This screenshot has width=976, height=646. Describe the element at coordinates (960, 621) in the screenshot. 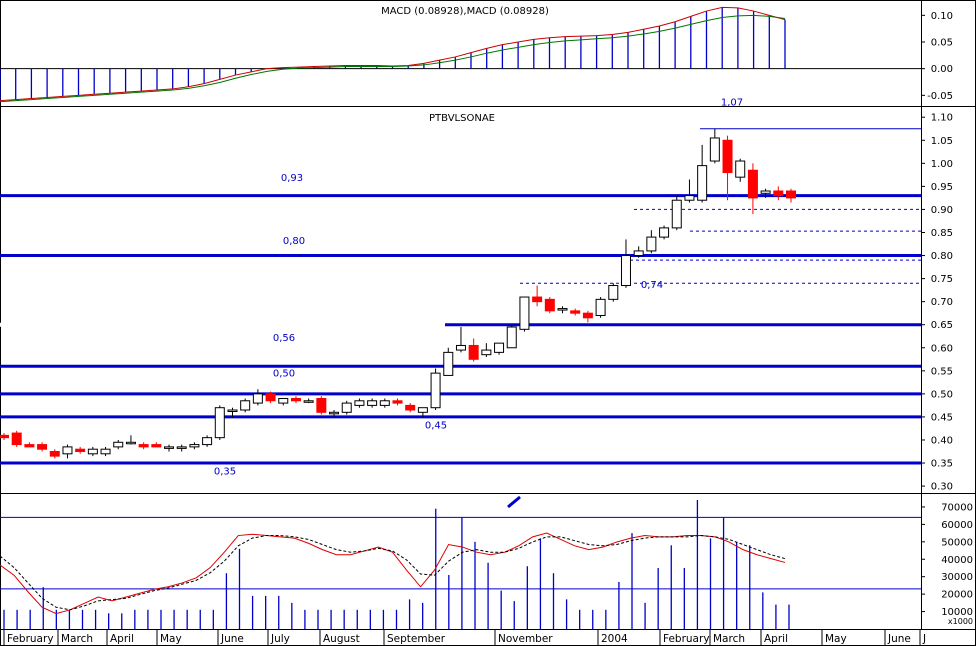

I see `scale-note: x1000` at that location.